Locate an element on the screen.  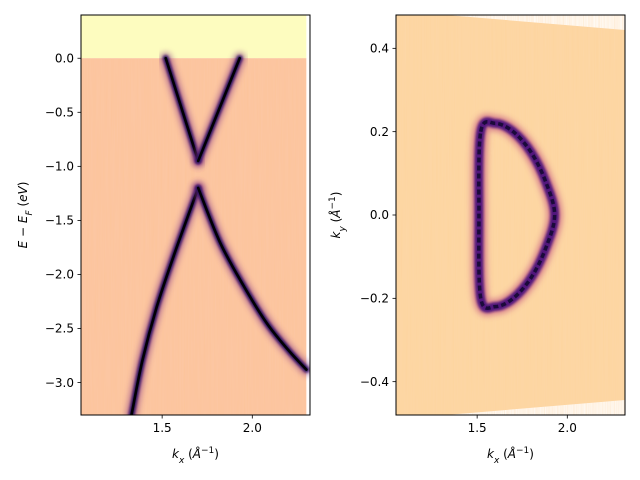
y-tick-label: −1.5 is located at coordinates (59, 221).